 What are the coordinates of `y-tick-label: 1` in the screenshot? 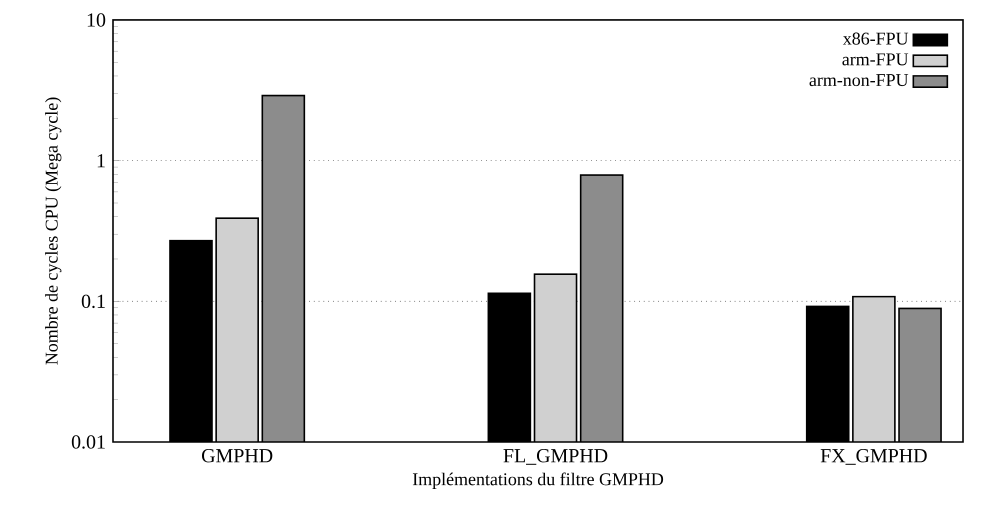 It's located at (101, 161).